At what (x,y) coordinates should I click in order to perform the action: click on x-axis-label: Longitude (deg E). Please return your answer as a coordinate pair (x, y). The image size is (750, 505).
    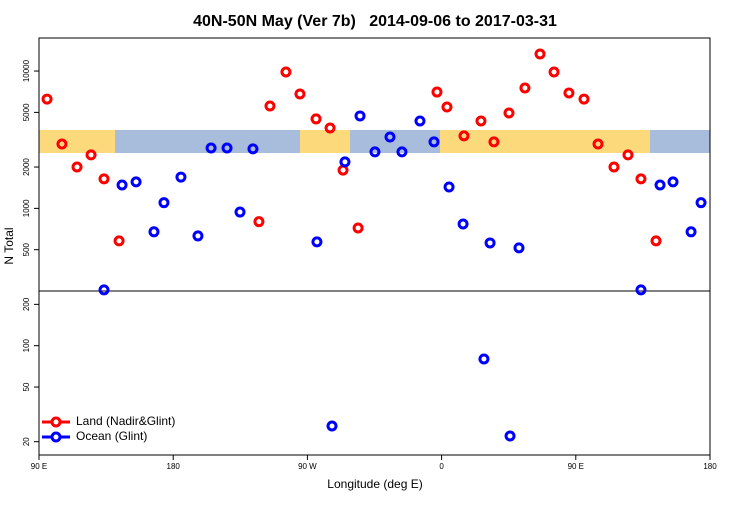
    Looking at the image, I should click on (374, 484).